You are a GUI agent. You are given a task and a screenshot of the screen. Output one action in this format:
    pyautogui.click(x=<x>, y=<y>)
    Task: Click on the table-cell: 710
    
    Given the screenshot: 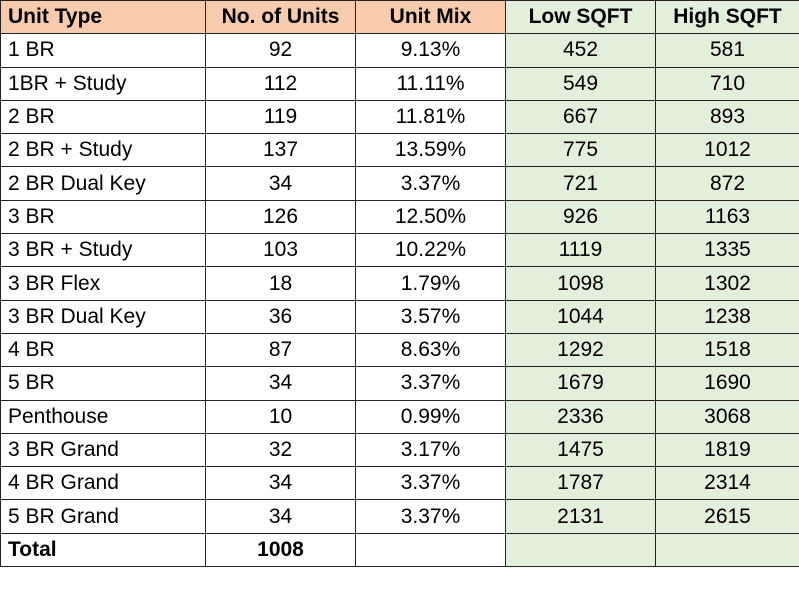 What is the action you would take?
    pyautogui.click(x=727, y=83)
    